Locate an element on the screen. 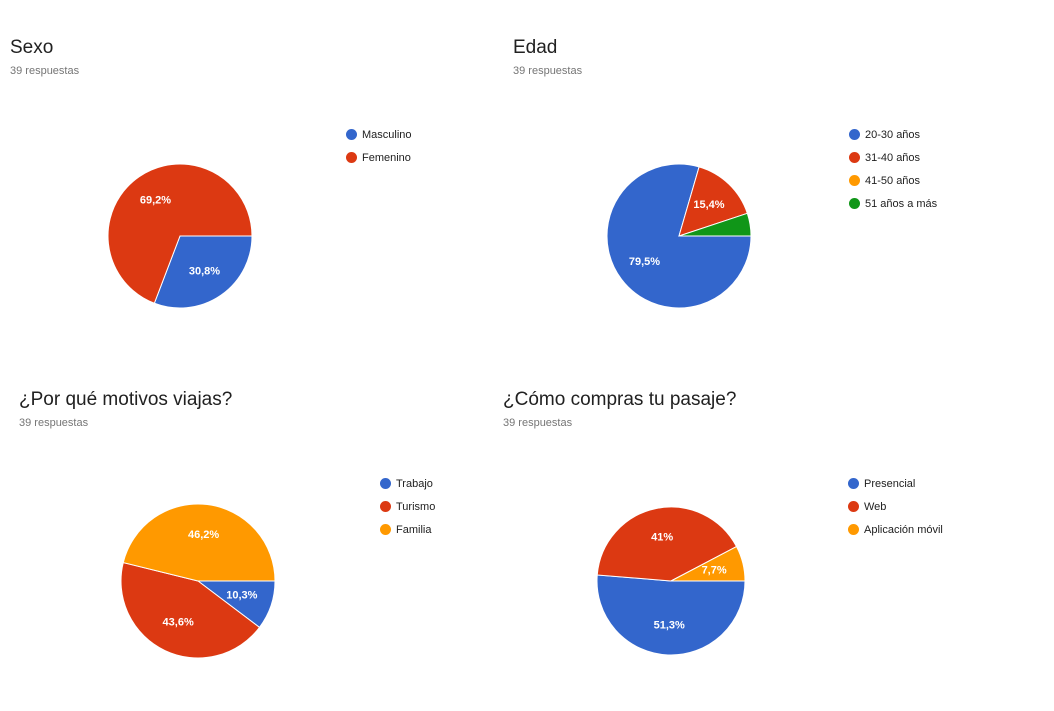 The height and width of the screenshot is (711, 1054). legend-item-presencial: Presencial is located at coordinates (895, 483).